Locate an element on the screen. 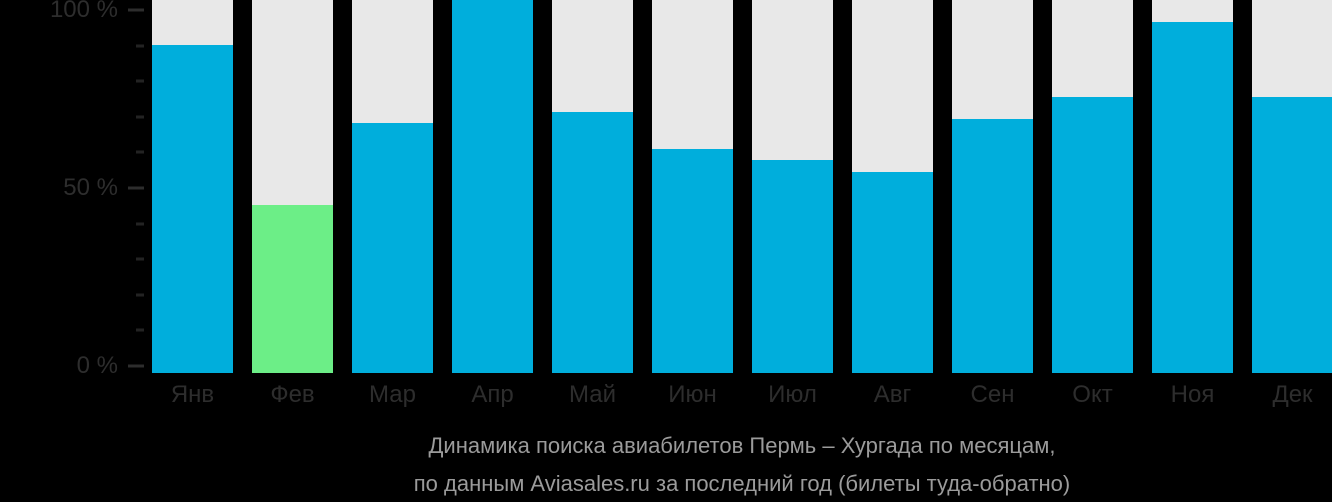 The image size is (1332, 502). x-tick-label: Апр is located at coordinates (492, 394).